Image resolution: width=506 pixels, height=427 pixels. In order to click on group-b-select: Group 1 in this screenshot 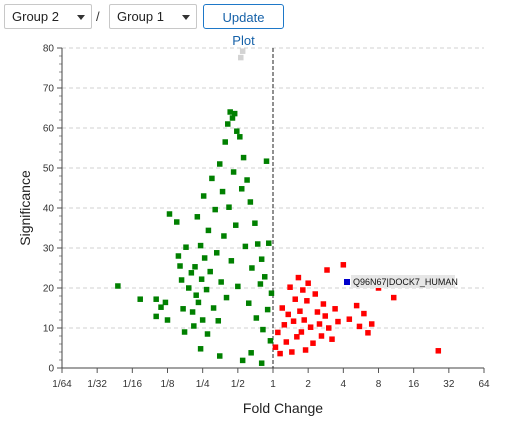, I will do `click(153, 16)`.